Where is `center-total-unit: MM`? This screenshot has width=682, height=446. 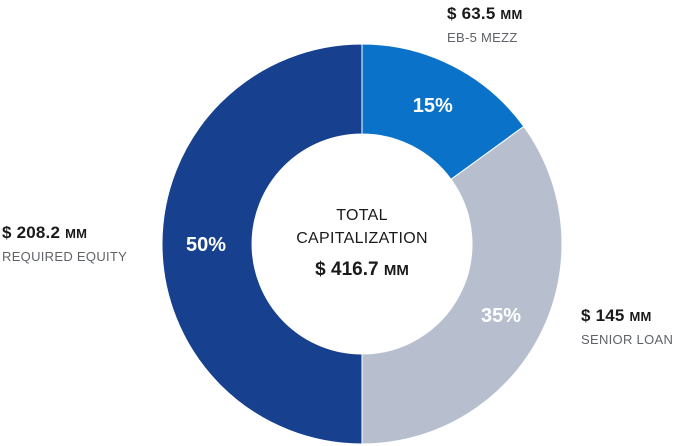 center-total-unit: MM is located at coordinates (396, 270).